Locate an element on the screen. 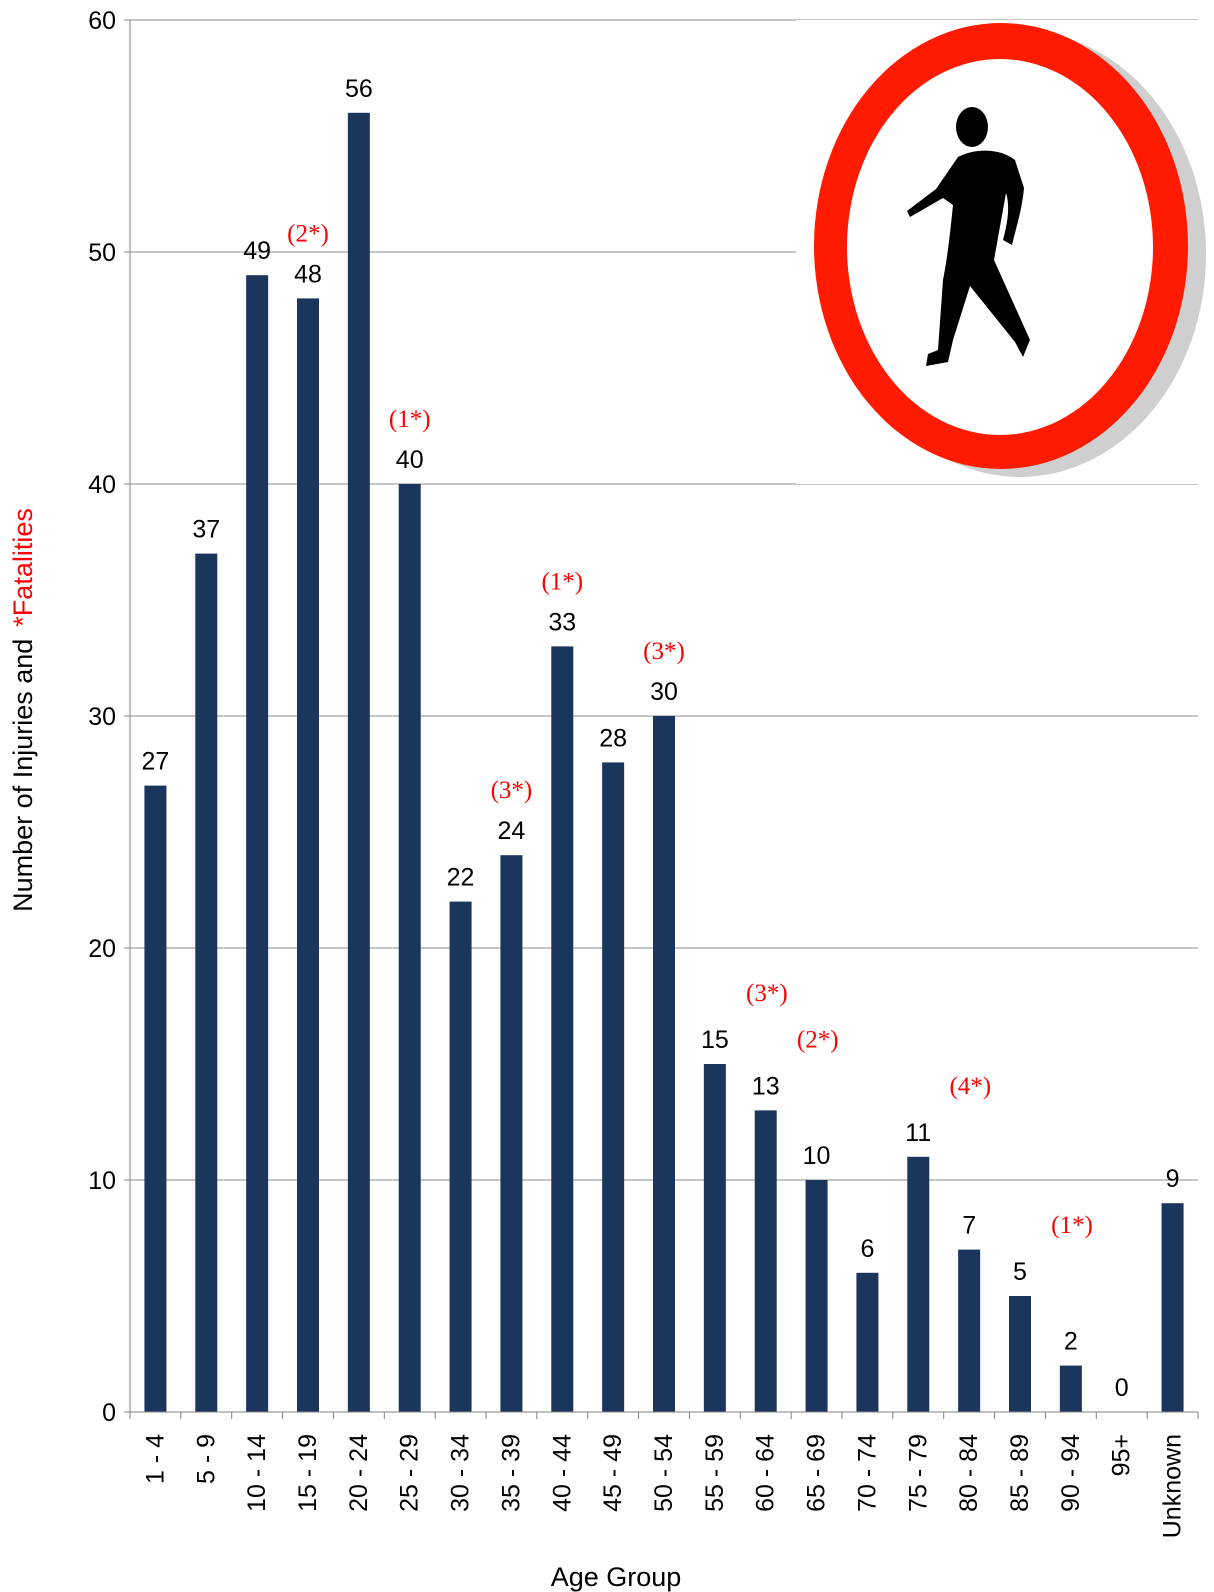  data-label: 24 is located at coordinates (512, 831).